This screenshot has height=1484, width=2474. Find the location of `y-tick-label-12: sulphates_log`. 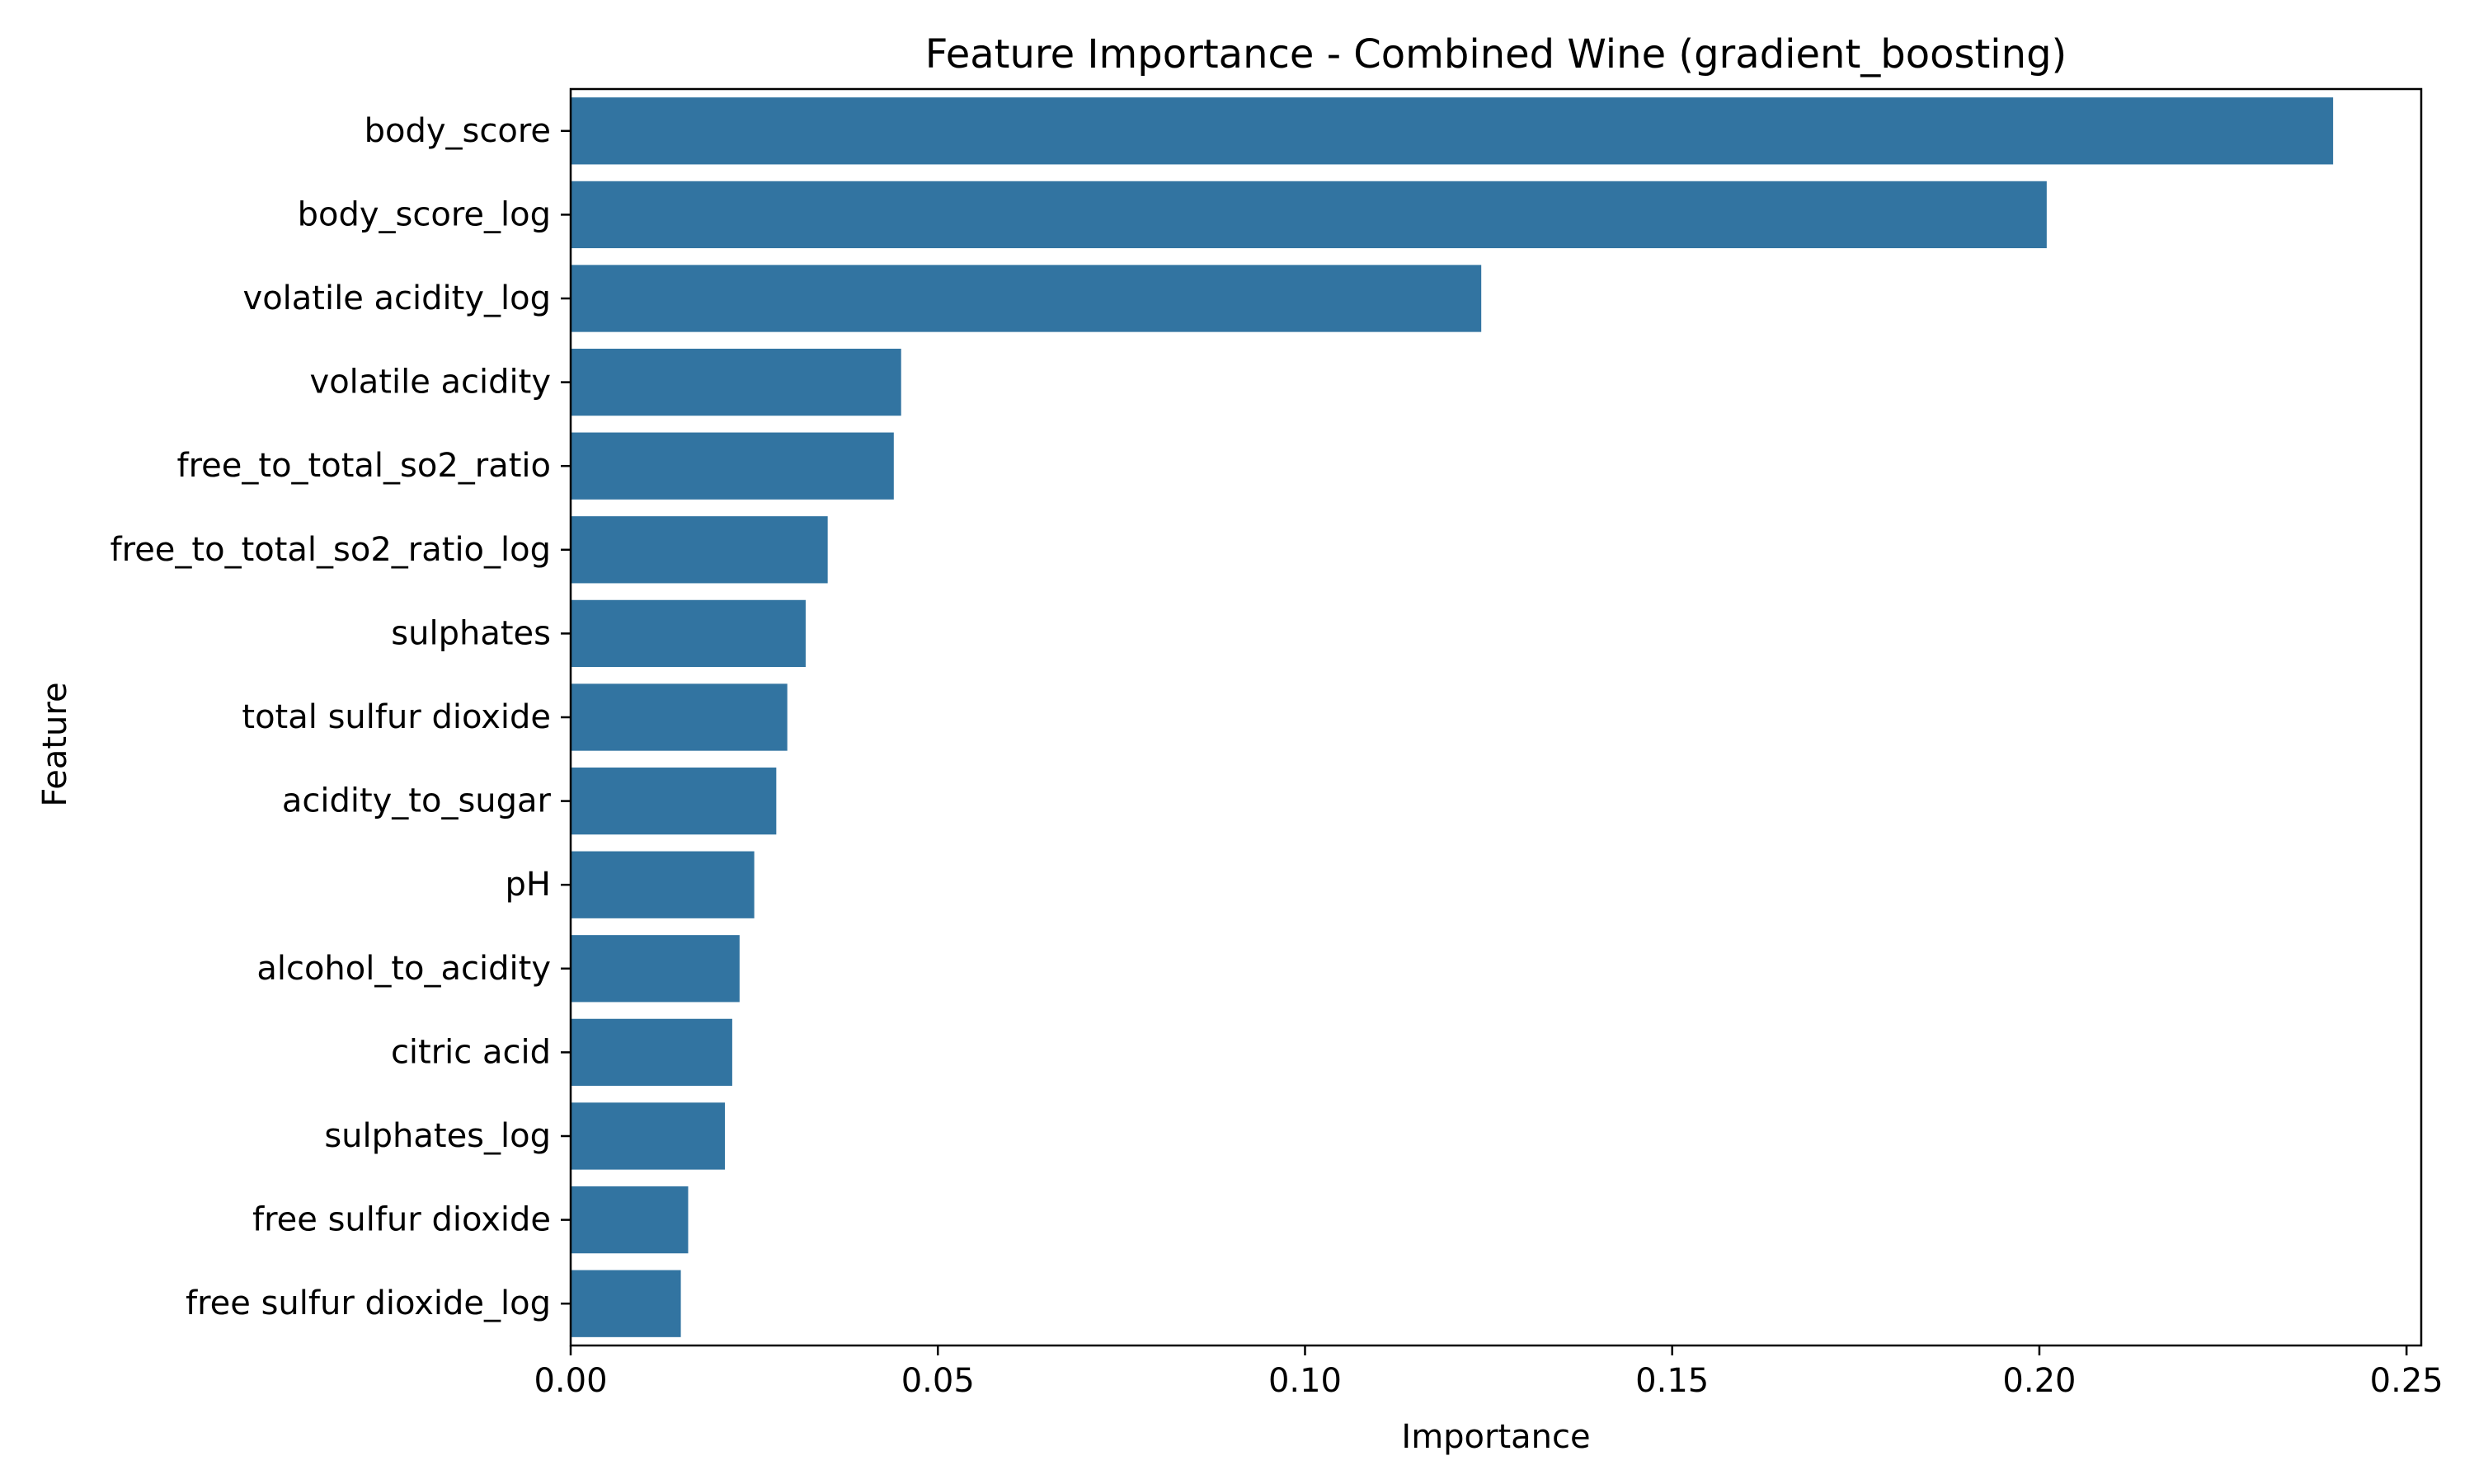

y-tick-label-12: sulphates_log is located at coordinates (437, 1136).